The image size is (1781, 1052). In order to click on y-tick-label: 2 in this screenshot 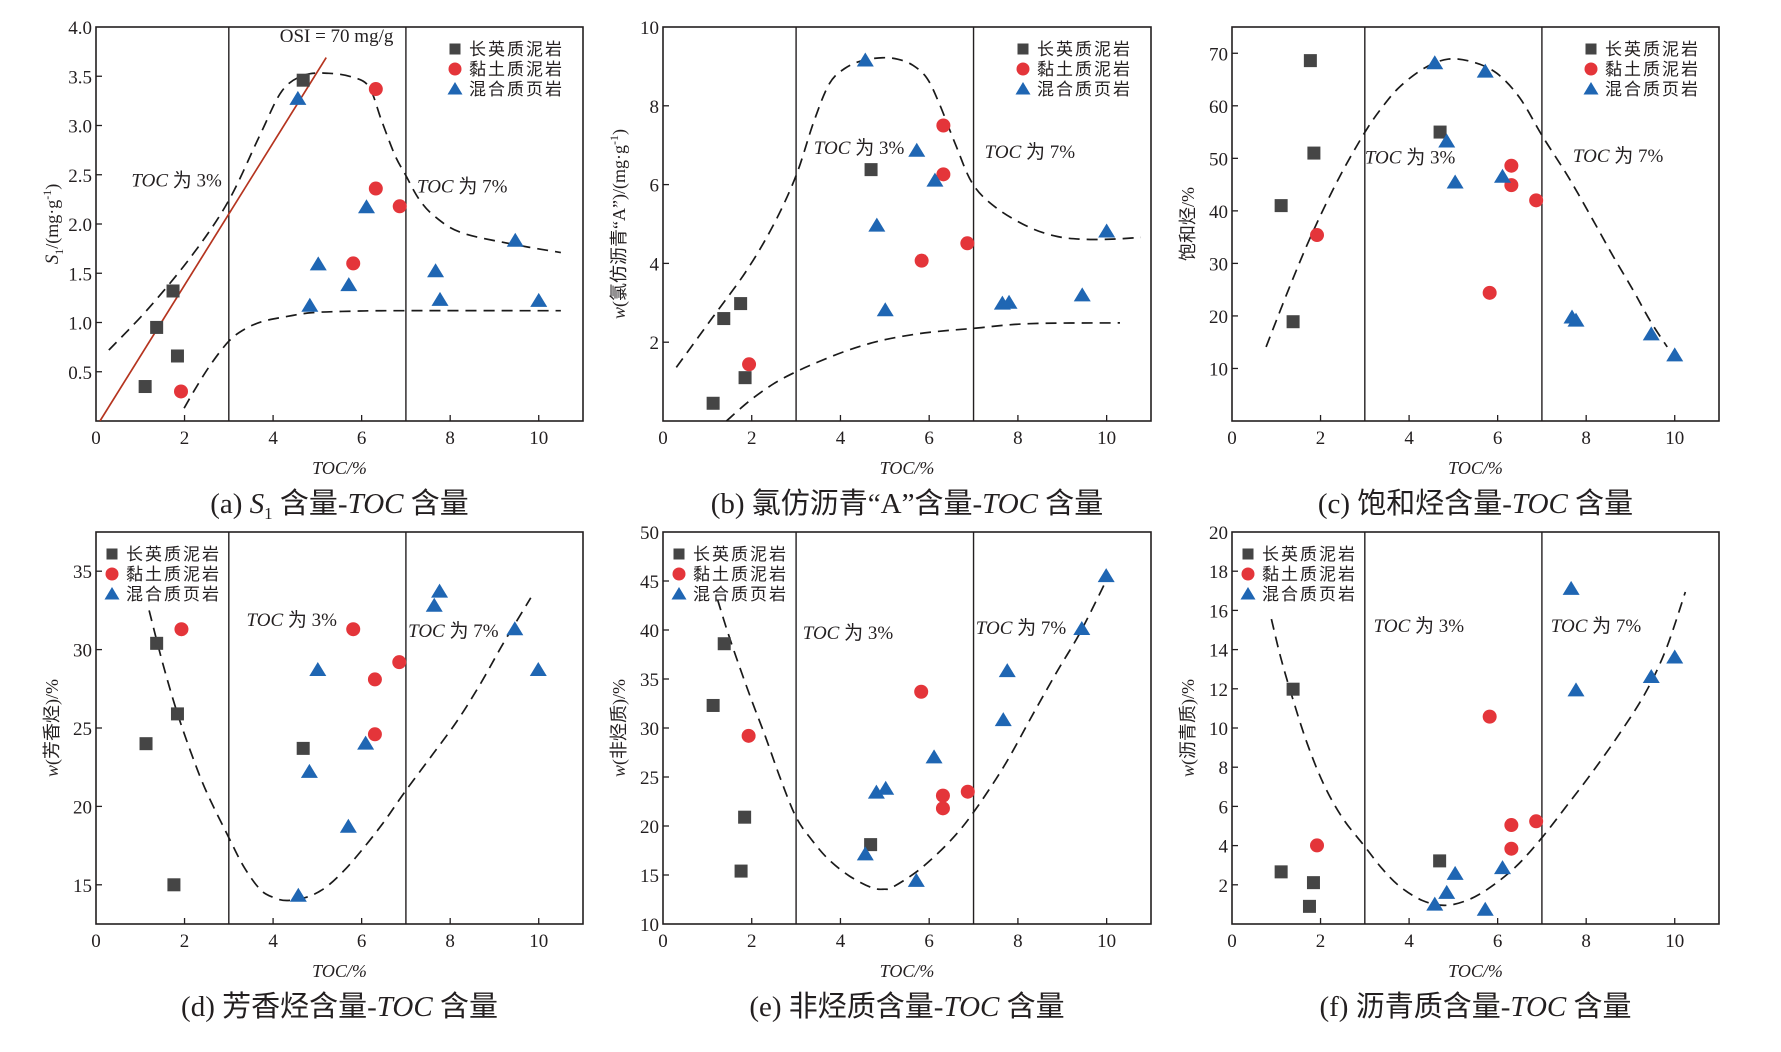, I will do `click(655, 343)`.